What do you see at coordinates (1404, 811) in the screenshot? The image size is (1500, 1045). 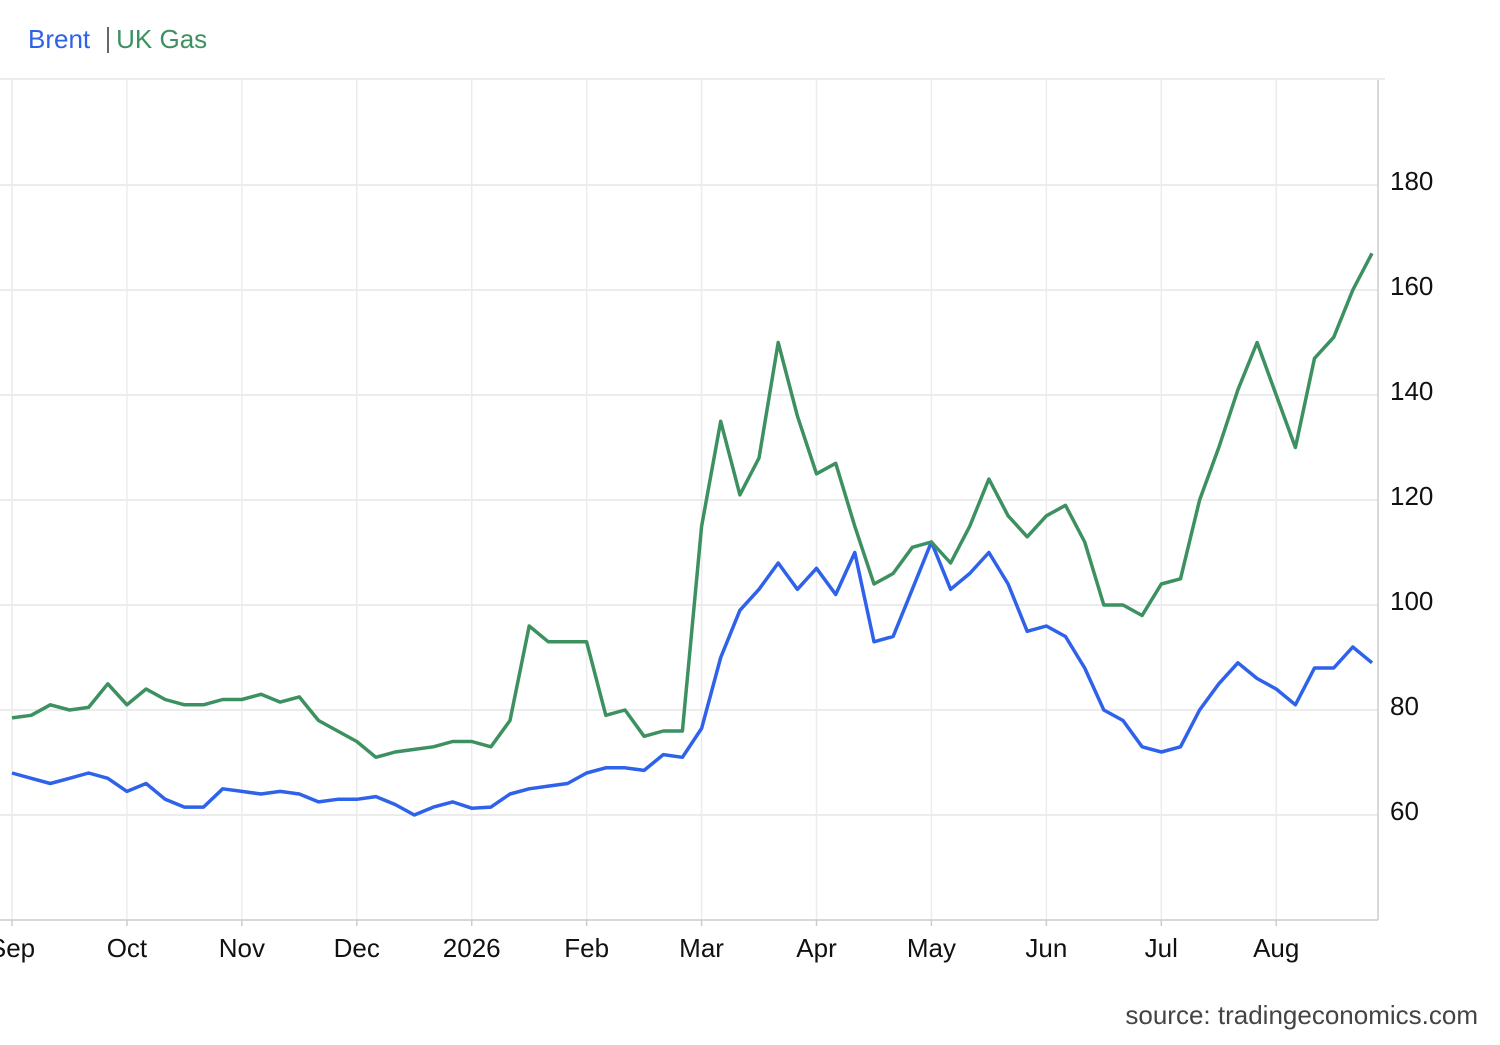 I see `y-tick-label: 60` at bounding box center [1404, 811].